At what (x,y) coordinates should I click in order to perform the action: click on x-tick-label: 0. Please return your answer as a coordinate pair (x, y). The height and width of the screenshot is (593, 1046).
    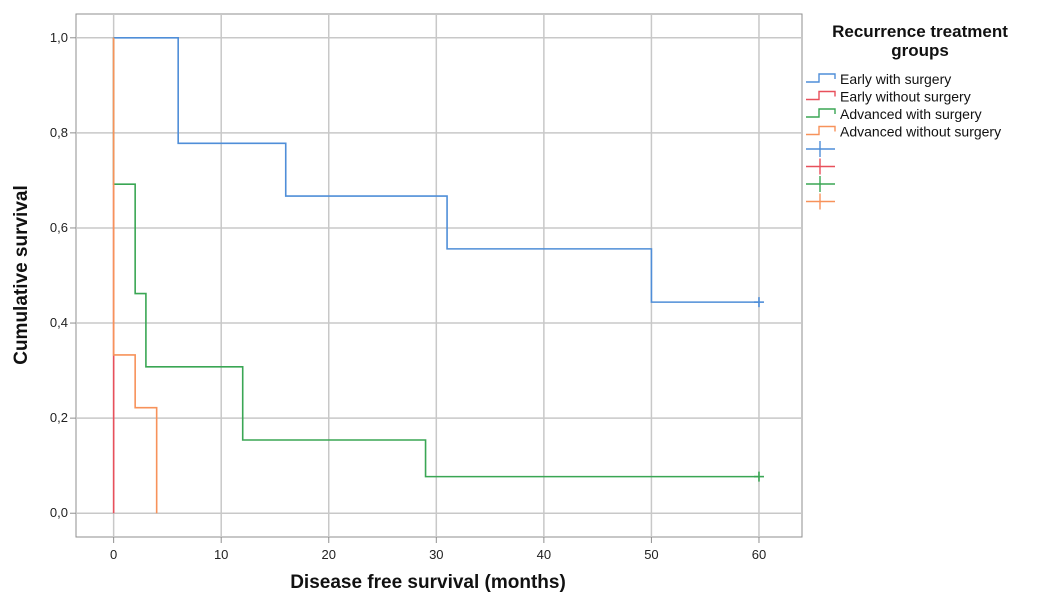
    Looking at the image, I should click on (113, 554).